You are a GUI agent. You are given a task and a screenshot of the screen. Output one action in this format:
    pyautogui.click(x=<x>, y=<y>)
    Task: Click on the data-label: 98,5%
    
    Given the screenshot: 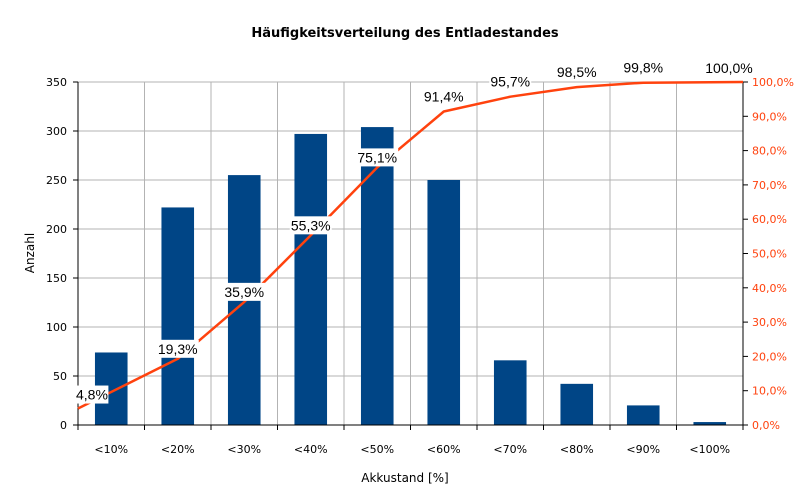 What is the action you would take?
    pyautogui.click(x=576, y=72)
    